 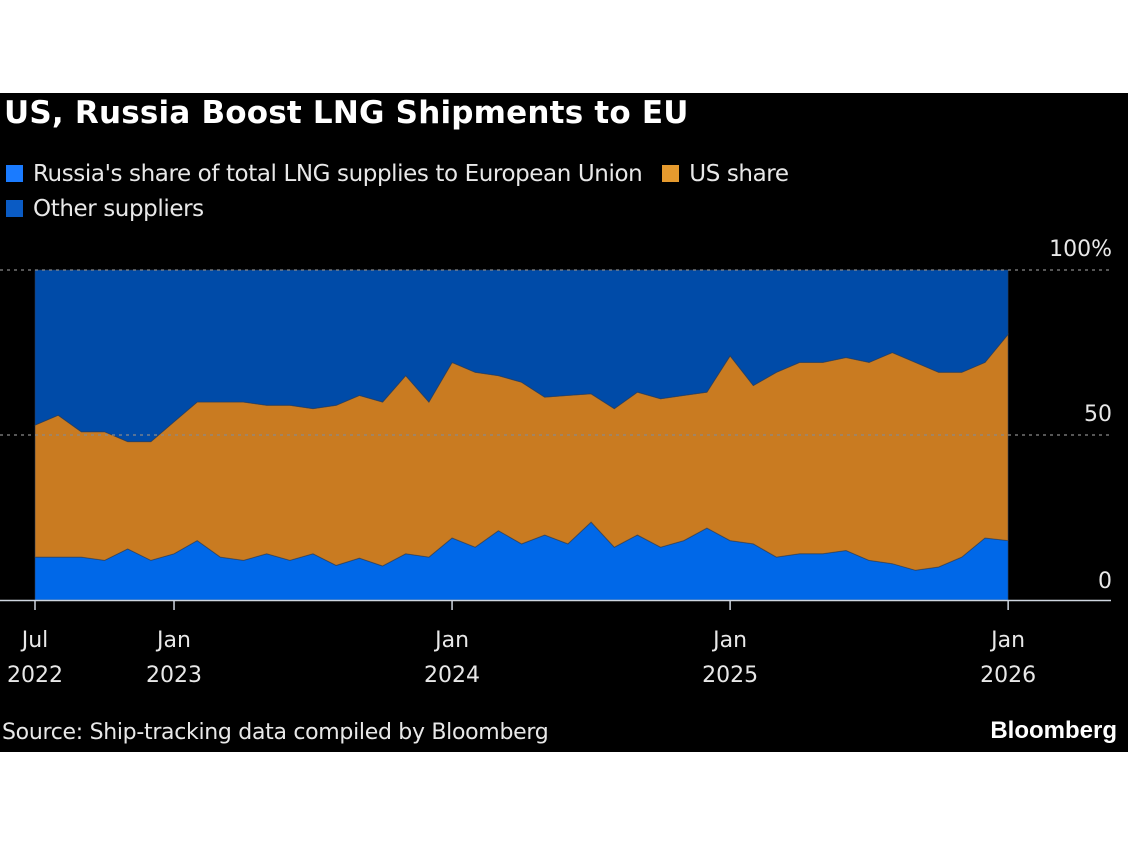 I want to click on x-tick-label-year: 2024, so click(x=452, y=675).